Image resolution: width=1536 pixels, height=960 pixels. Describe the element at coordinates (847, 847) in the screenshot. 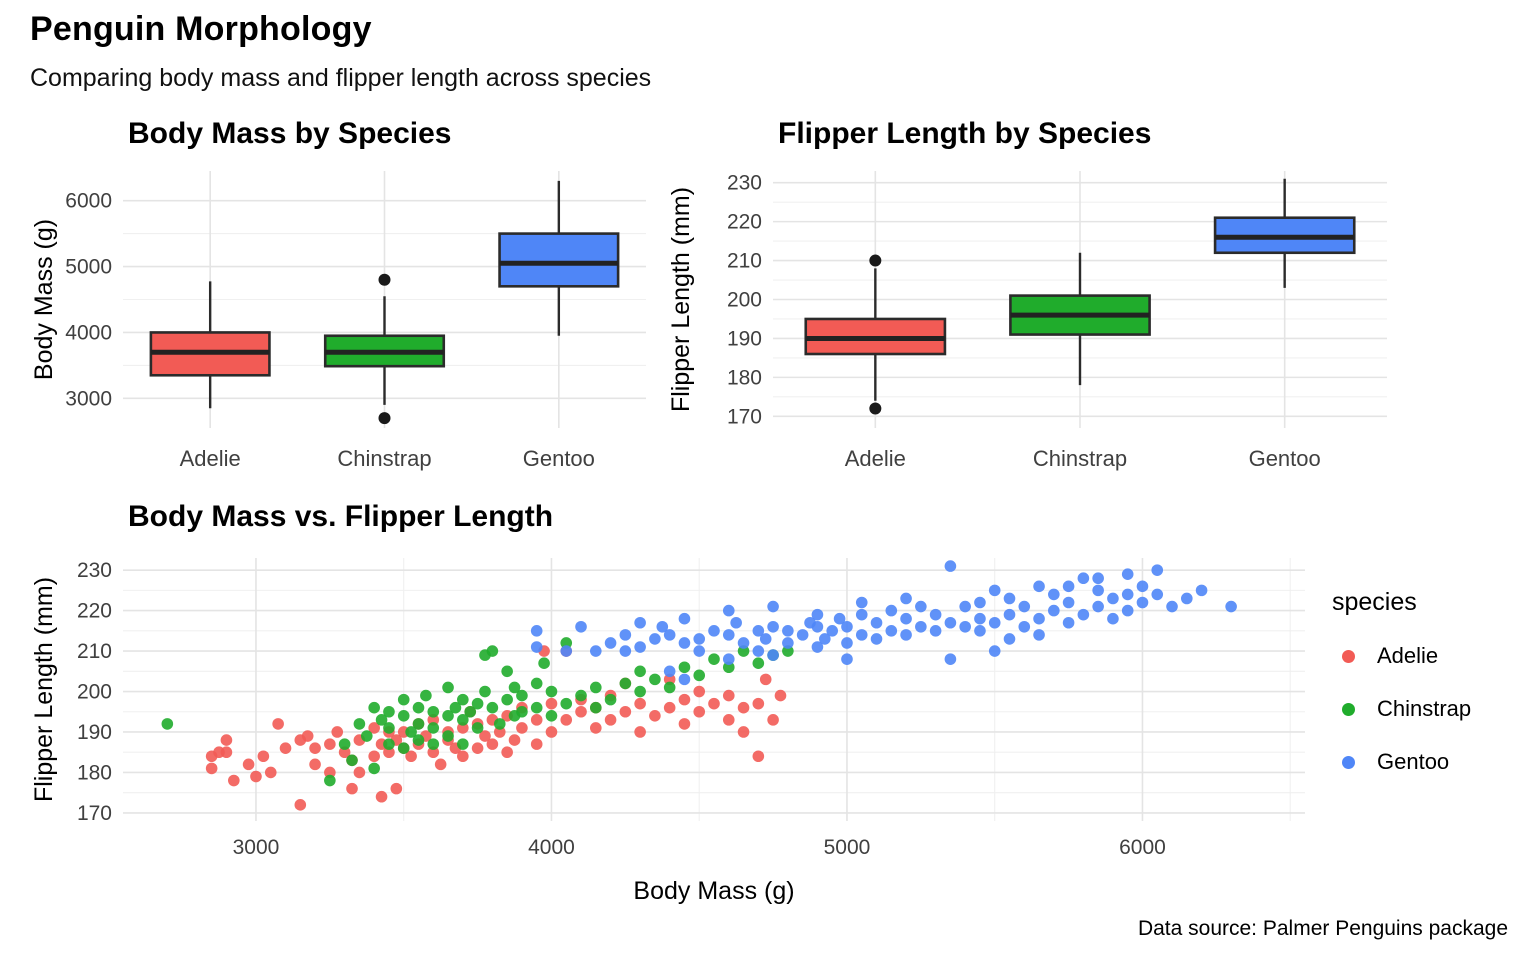

I see `x-tick-label: 5000` at that location.